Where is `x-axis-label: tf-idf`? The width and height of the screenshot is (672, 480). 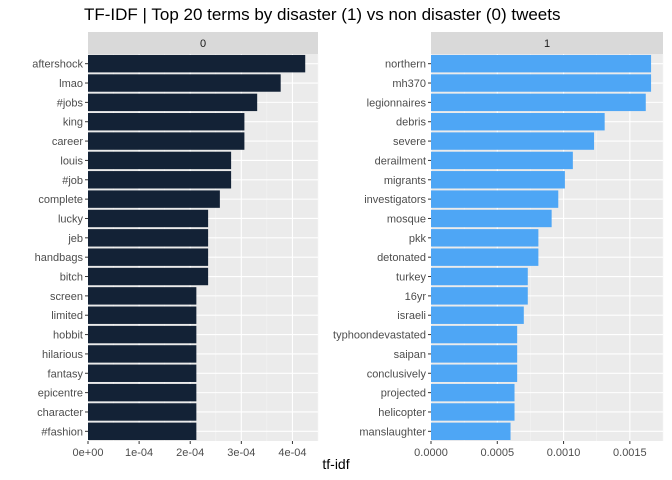 x-axis-label: tf-idf is located at coordinates (336, 464).